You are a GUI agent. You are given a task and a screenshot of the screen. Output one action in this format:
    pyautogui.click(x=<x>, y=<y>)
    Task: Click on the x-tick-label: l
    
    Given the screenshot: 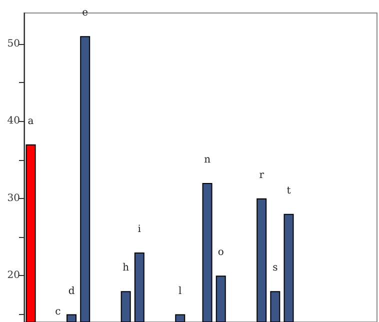 What is the action you would take?
    pyautogui.click(x=180, y=291)
    